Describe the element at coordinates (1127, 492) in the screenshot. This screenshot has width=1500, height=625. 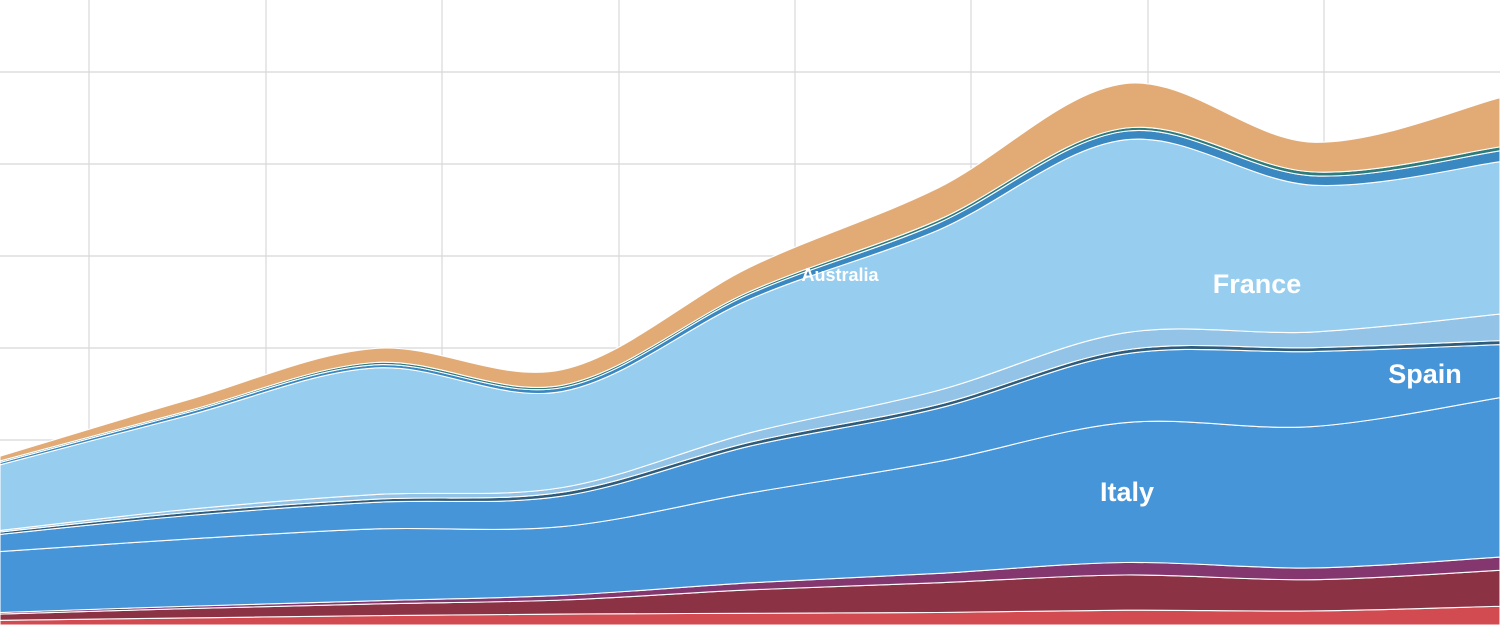
I see `annotation-italy: Italy` at that location.